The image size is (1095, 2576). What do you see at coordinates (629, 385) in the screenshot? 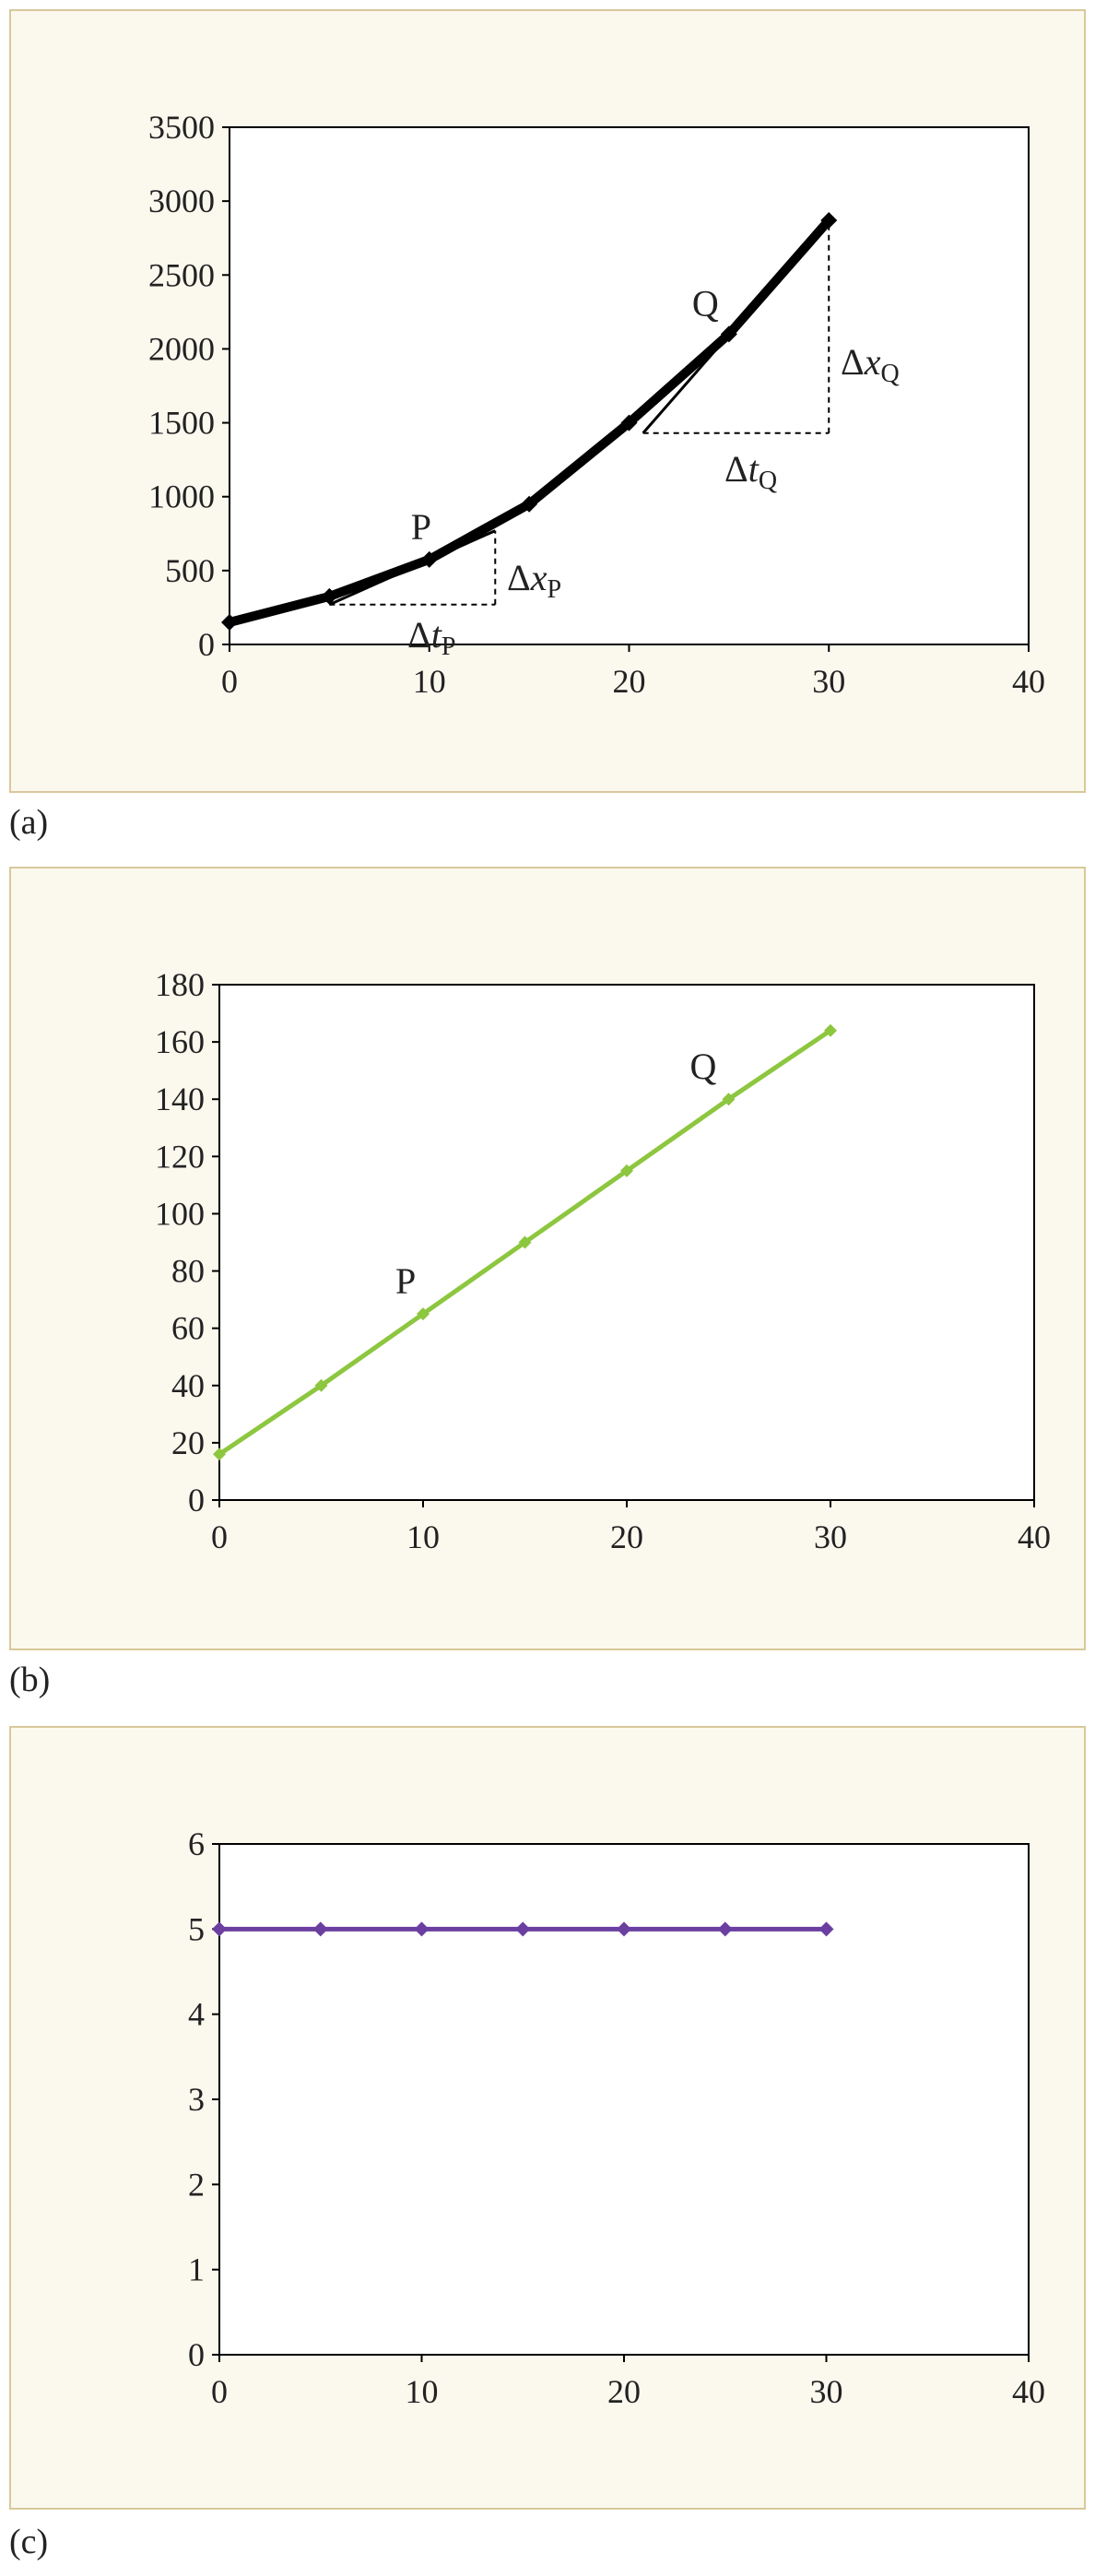
I see `plot-area-a` at bounding box center [629, 385].